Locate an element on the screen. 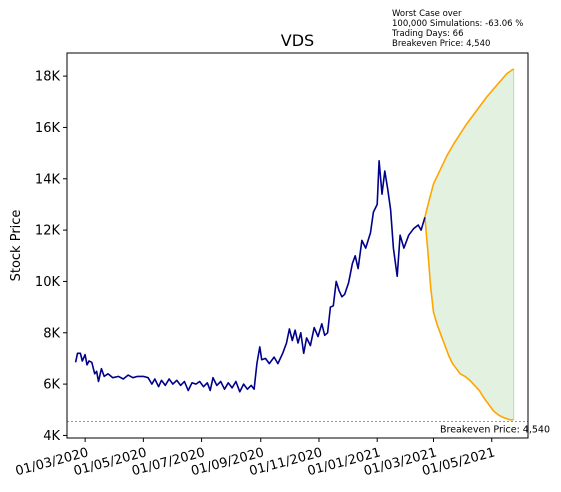 The image size is (561, 492). y-tick-label: 8K is located at coordinates (51, 333).